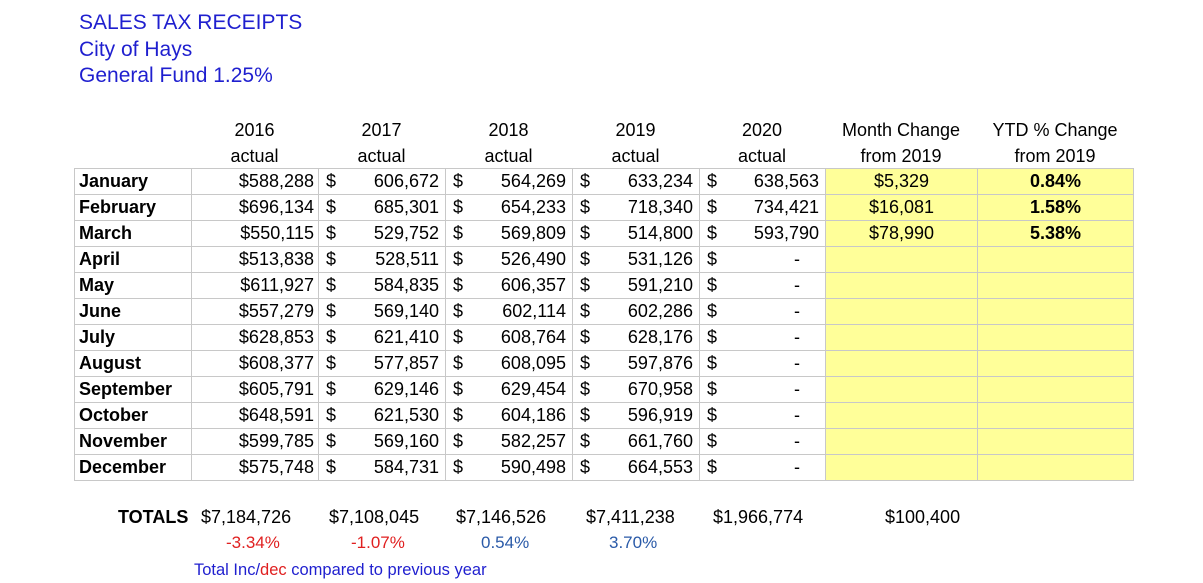  I want to click on amount: 628,176, so click(660, 337).